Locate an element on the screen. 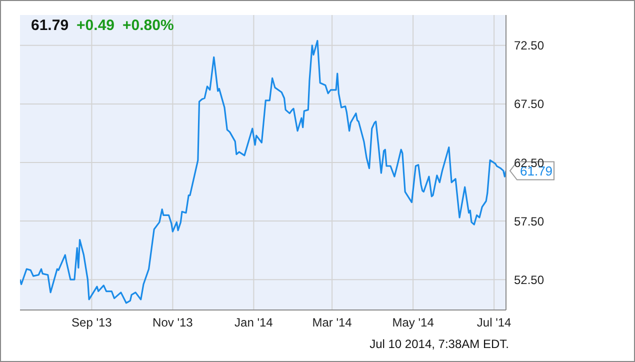 This screenshot has height=362, width=635. y-tick-label: 67.50 is located at coordinates (529, 104).